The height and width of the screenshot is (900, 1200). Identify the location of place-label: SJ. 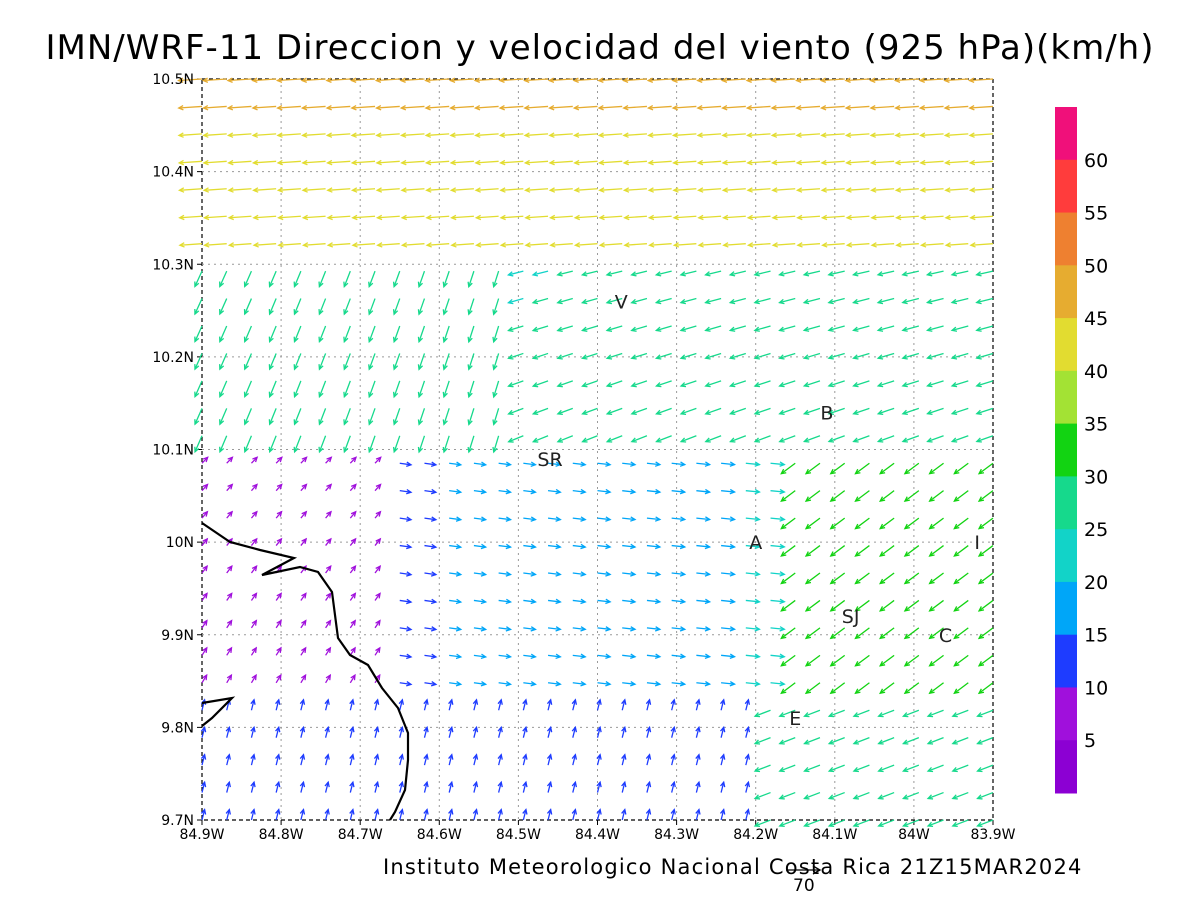
(851, 617).